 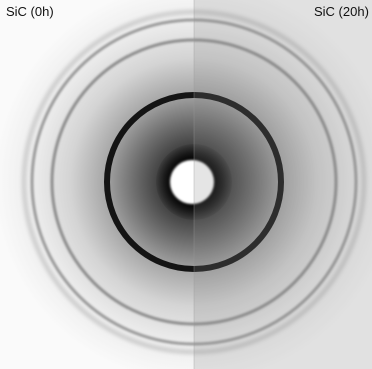 What do you see at coordinates (192, 182) in the screenshot?
I see `central-beam-spot` at bounding box center [192, 182].